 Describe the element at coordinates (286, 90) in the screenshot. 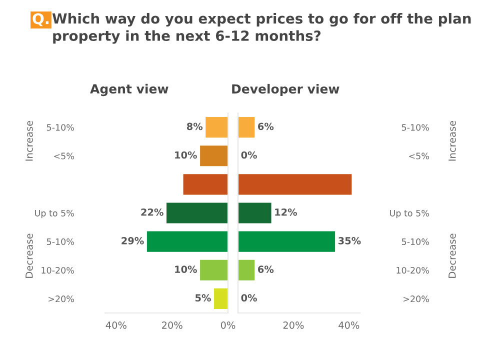

I see `chart-subtitle: Developer view` at that location.